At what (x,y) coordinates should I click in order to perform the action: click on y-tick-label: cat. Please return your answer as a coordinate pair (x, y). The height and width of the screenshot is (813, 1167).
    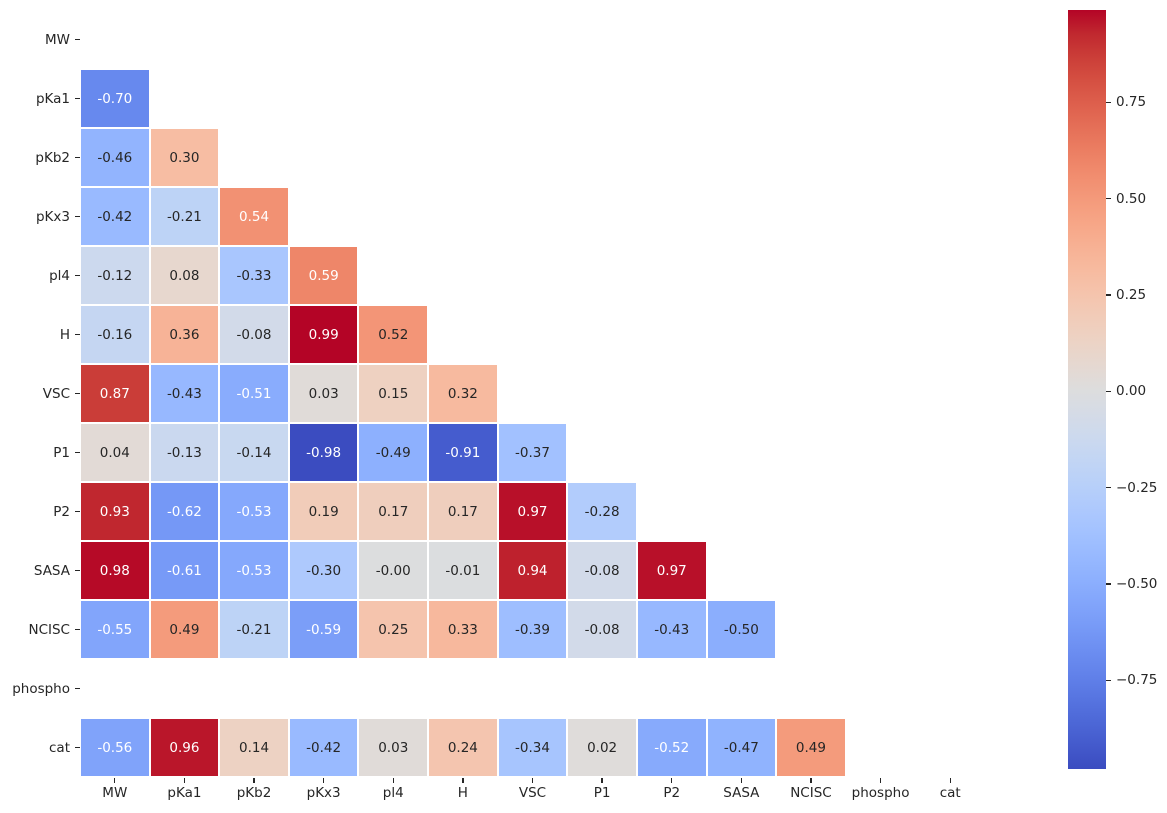
    Looking at the image, I should click on (59, 747).